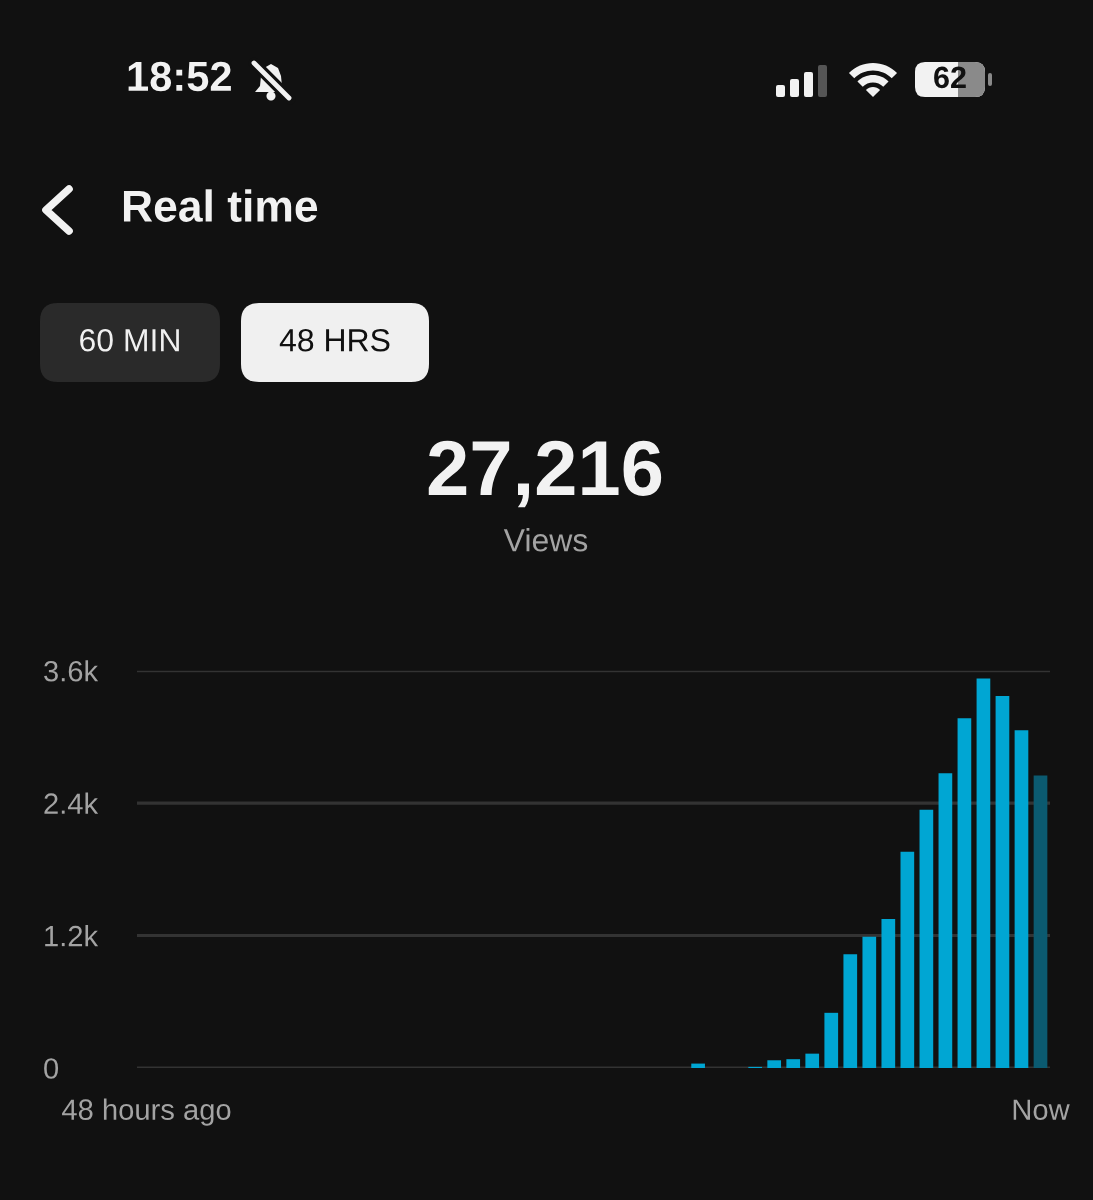 Image resolution: width=1093 pixels, height=1200 pixels. I want to click on text: 62, so click(950, 77).